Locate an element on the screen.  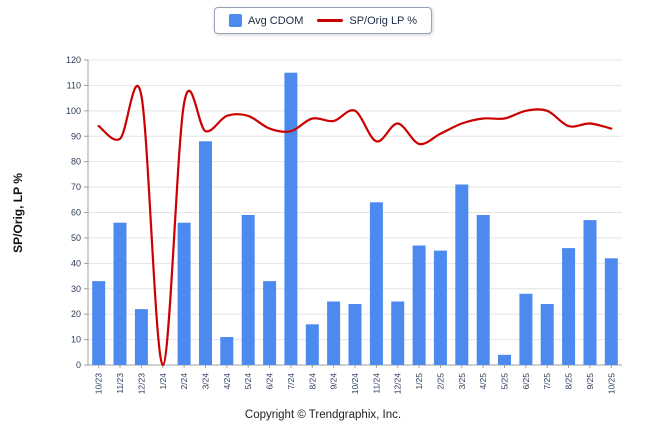
x-tick-label: 5/24 is located at coordinates (248, 381).